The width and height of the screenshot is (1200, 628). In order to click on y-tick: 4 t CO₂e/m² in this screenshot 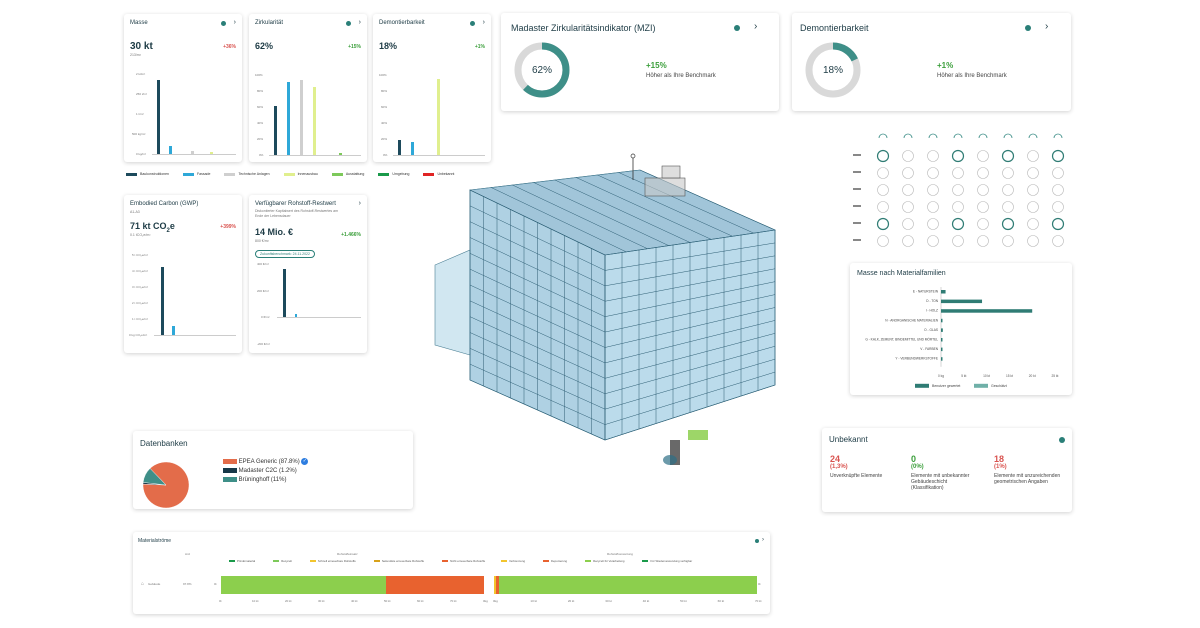, I will do `click(140, 271)`.